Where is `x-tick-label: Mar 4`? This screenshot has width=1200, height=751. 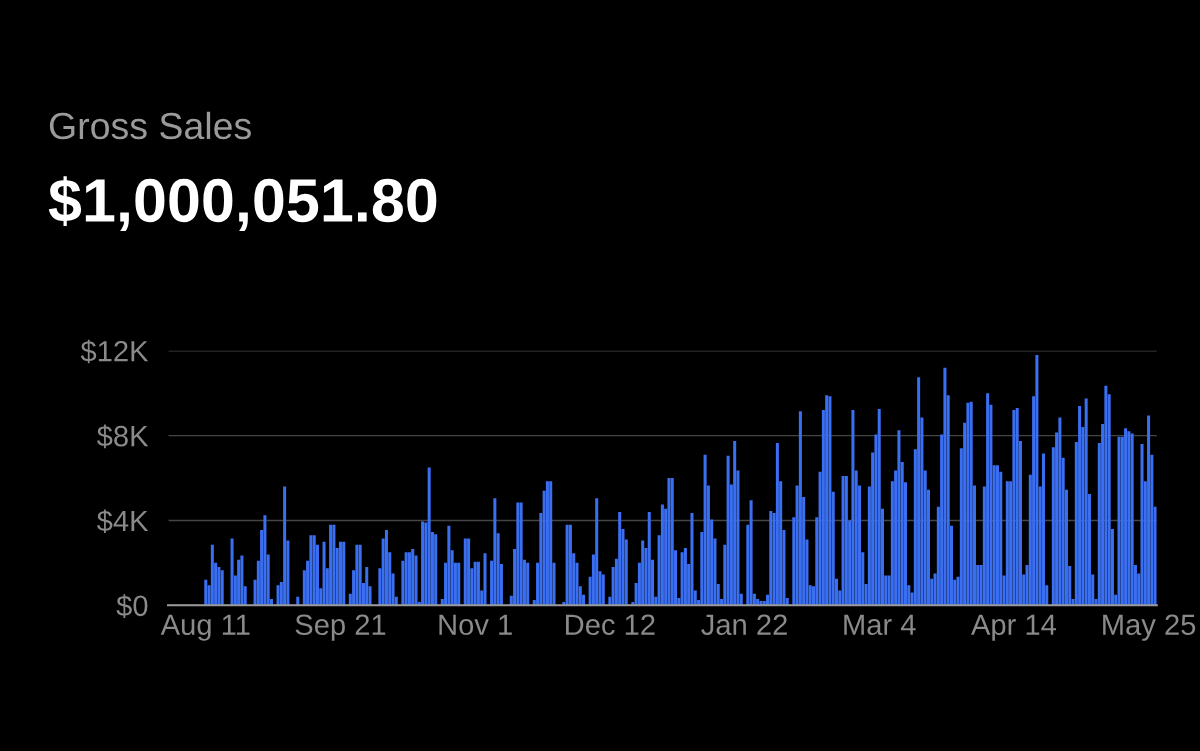
x-tick-label: Mar 4 is located at coordinates (880, 625).